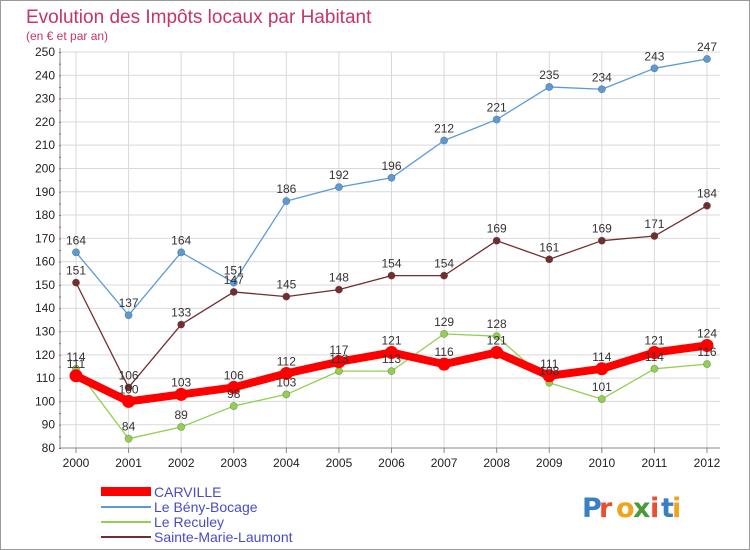 The width and height of the screenshot is (750, 550). What do you see at coordinates (45, 285) in the screenshot?
I see `y-tick-label: 150` at bounding box center [45, 285].